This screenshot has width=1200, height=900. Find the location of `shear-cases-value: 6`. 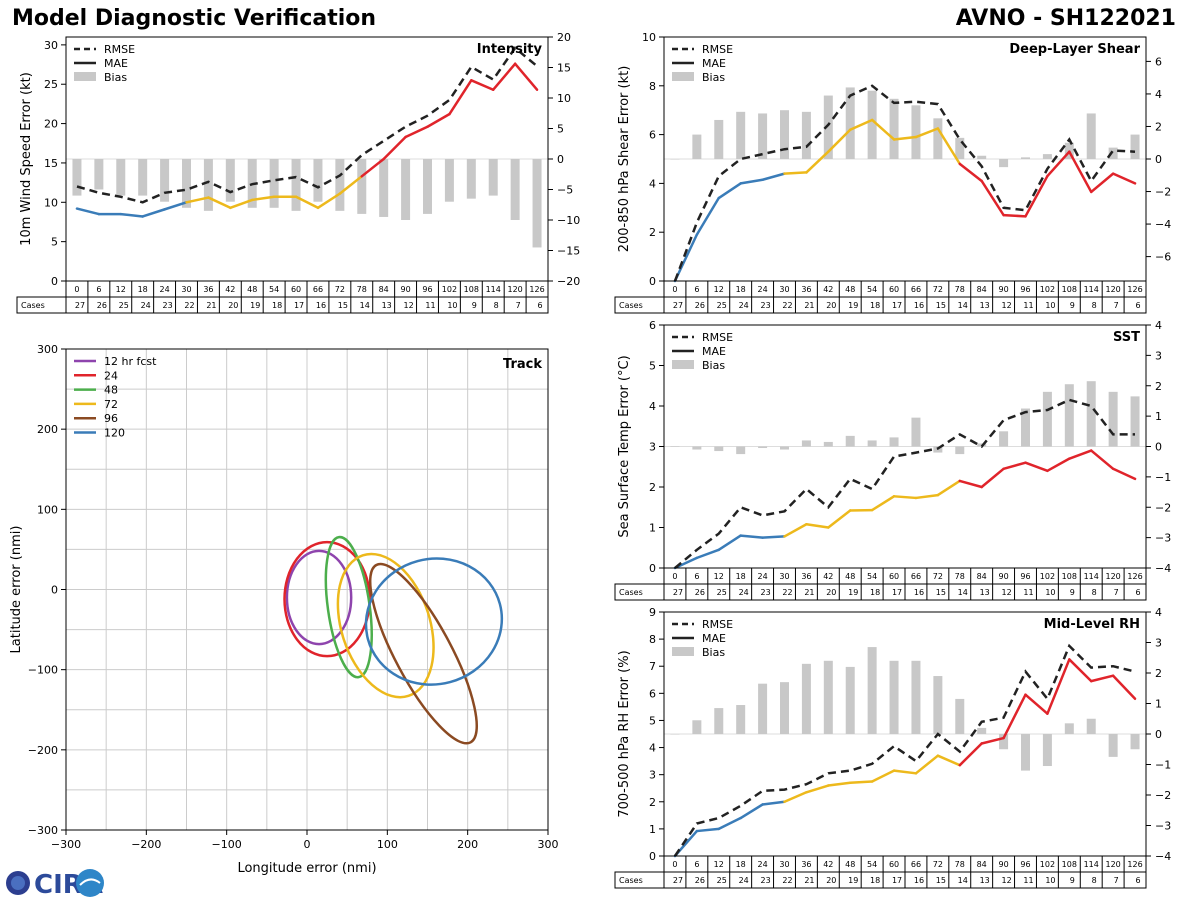

shear-cases-value: 6 is located at coordinates (1137, 305).